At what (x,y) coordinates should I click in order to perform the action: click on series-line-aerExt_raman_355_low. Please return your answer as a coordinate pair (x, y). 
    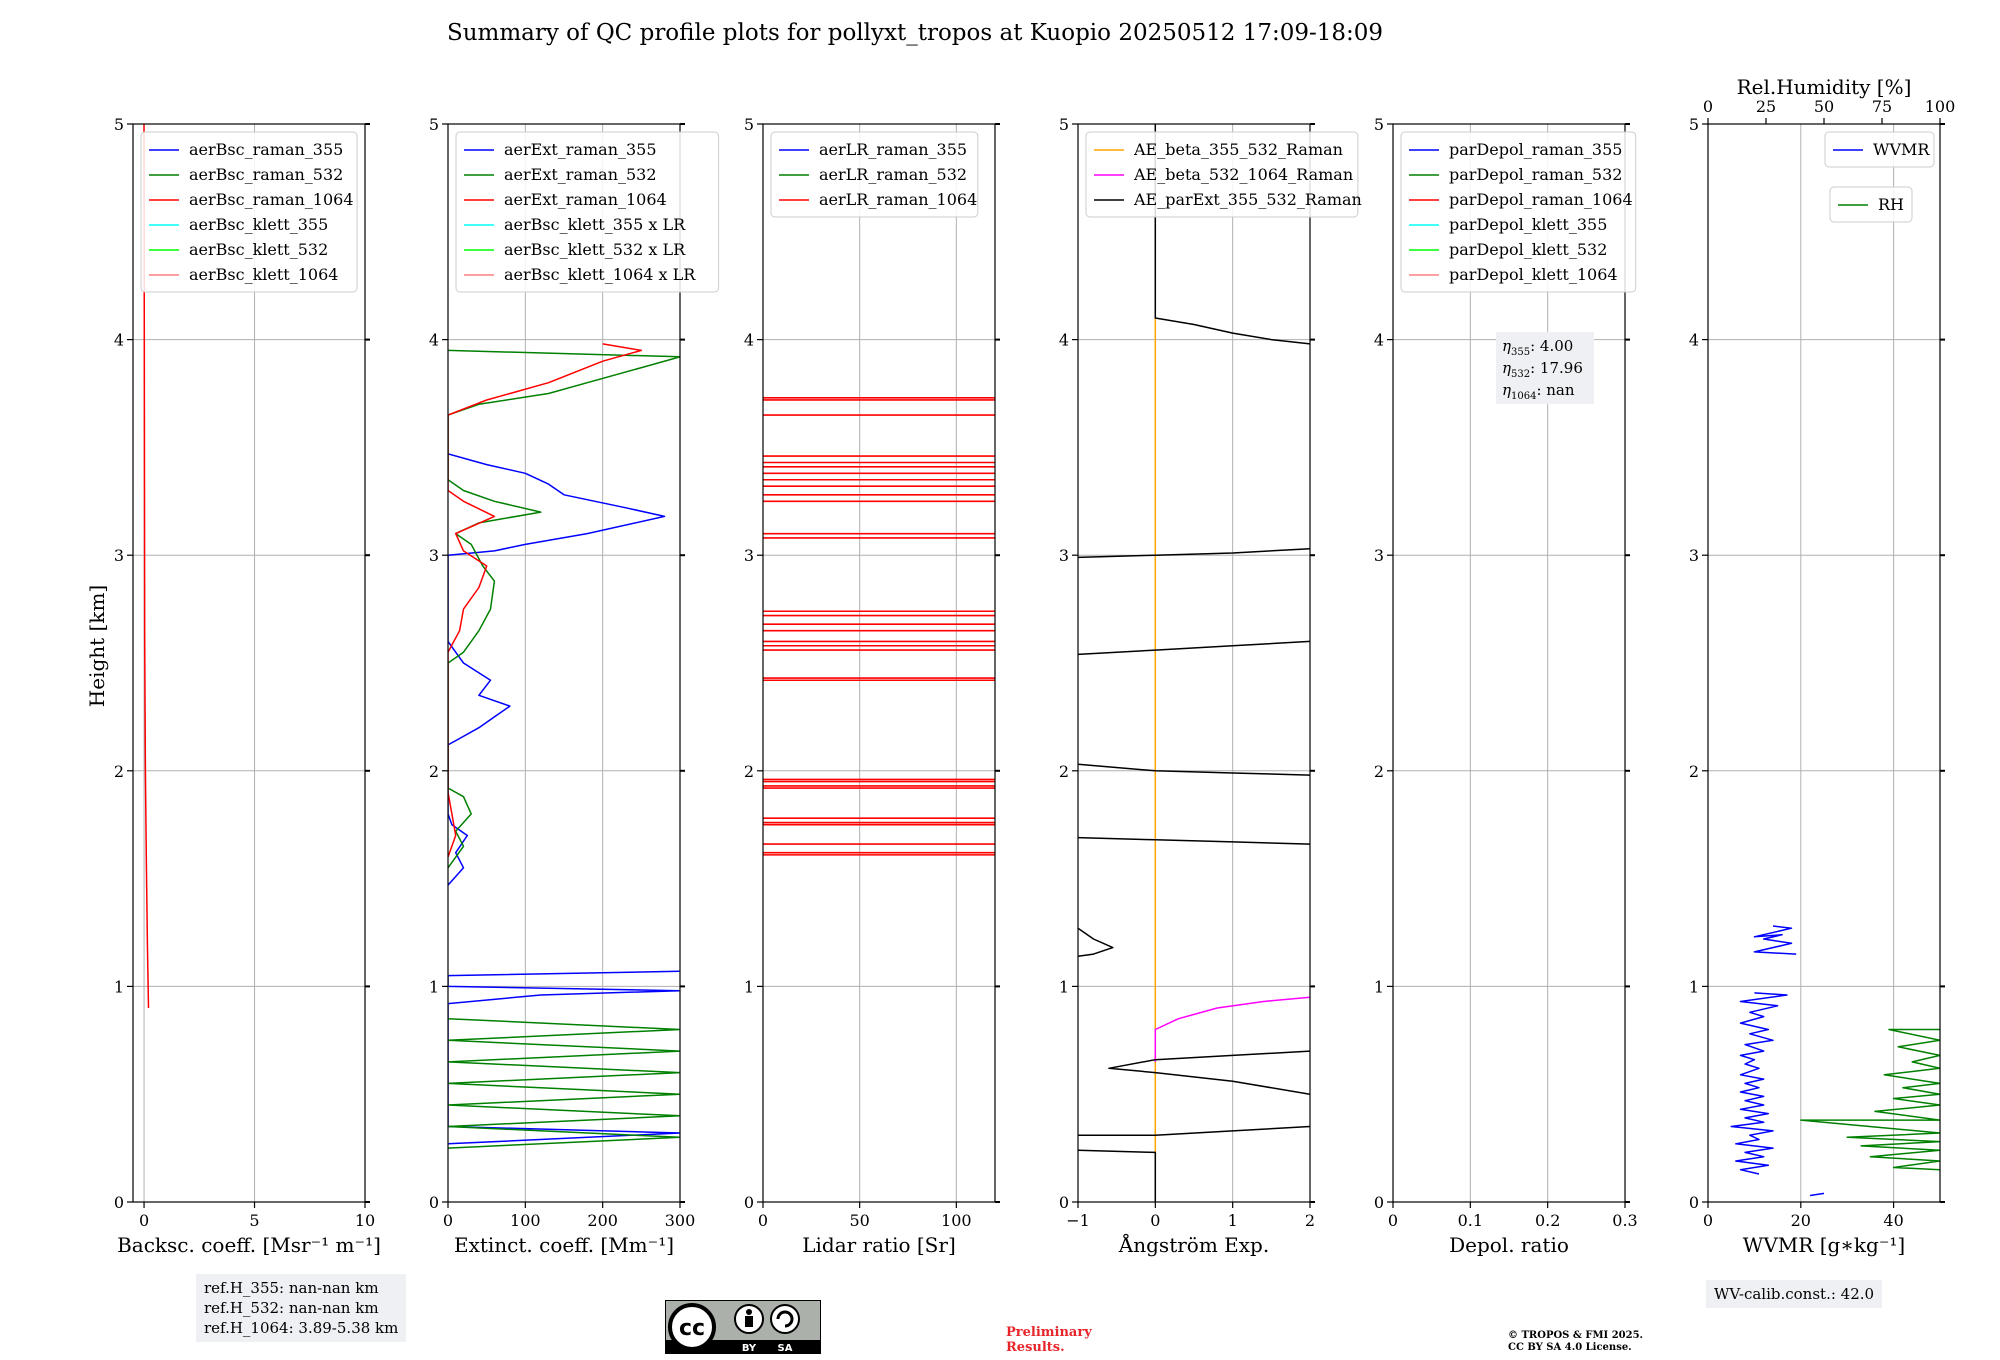
    Looking at the image, I should click on (564, 1057).